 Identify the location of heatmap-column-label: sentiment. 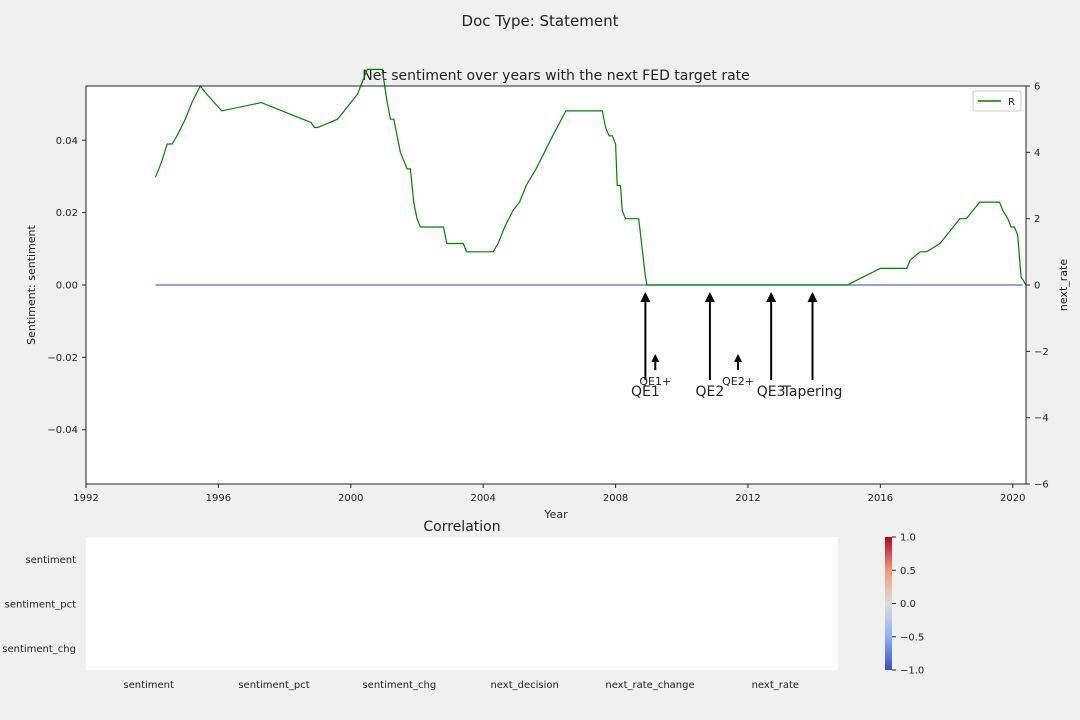
(148, 685).